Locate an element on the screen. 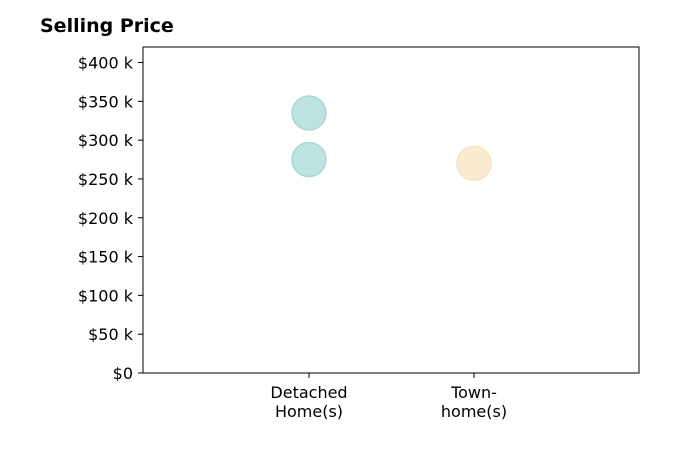  x-tick-label: Detached Home(s) is located at coordinates (308, 402).